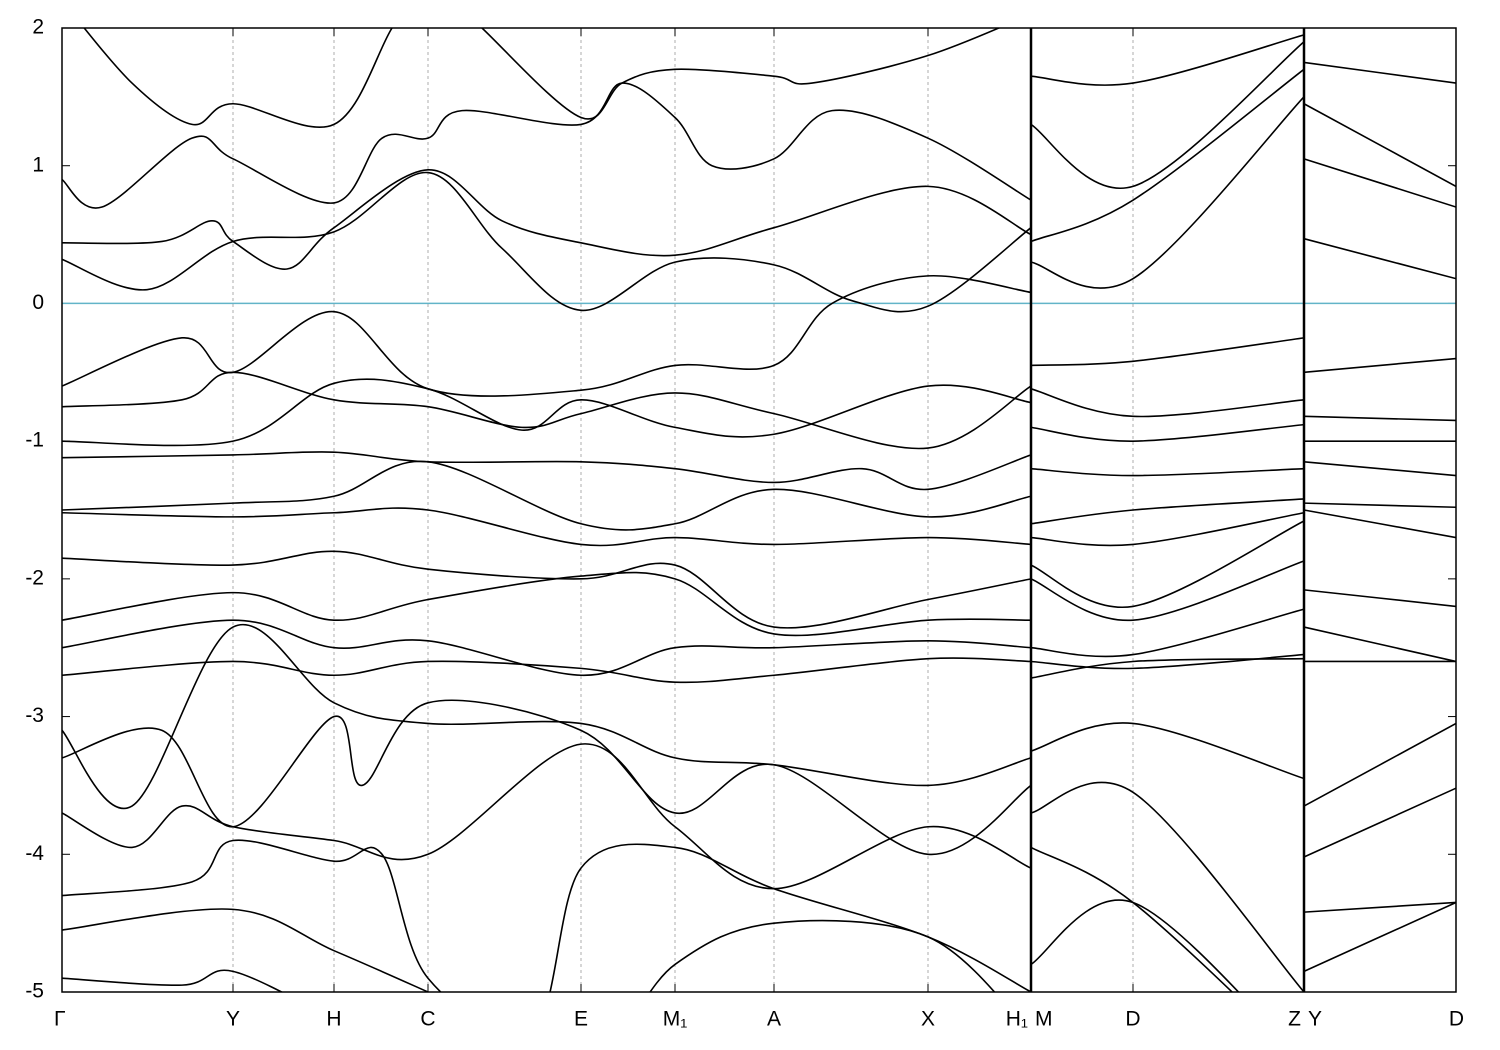 This screenshot has width=1500, height=1050. Describe the element at coordinates (34, 440) in the screenshot. I see `y-tick-label: -1` at that location.